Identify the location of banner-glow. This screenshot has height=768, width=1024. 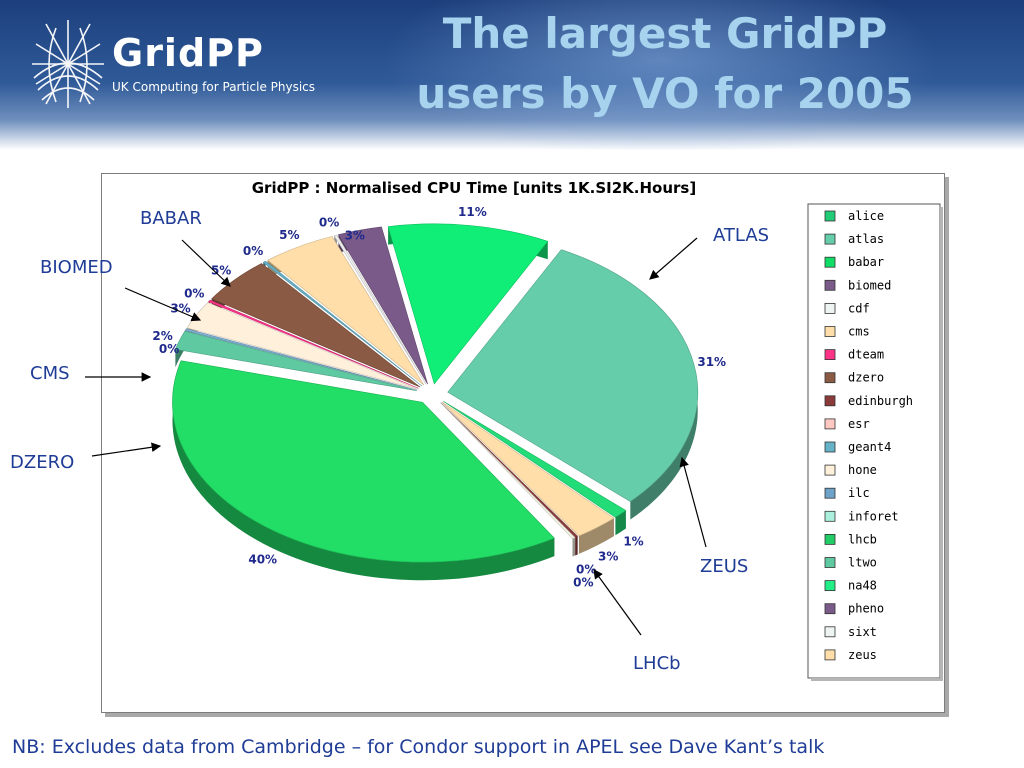
(660, 75).